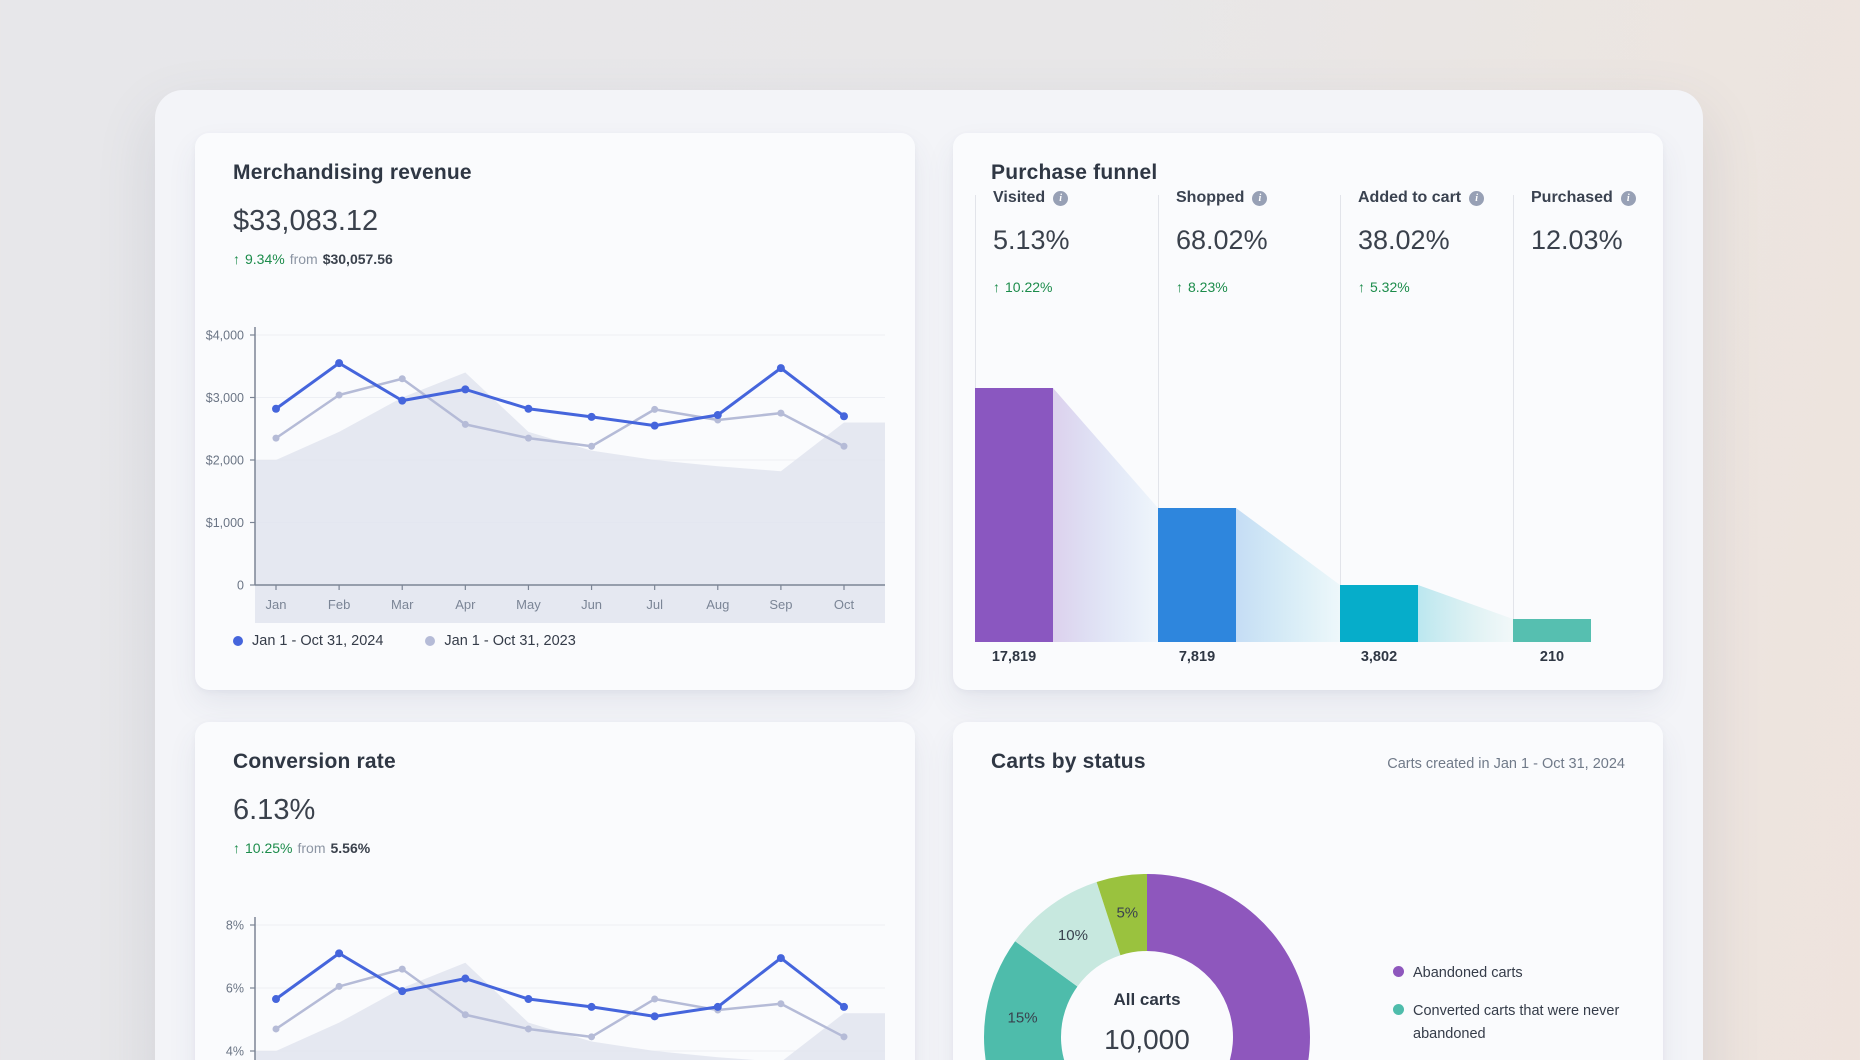 The height and width of the screenshot is (1060, 1860). Describe the element at coordinates (1379, 657) in the screenshot. I see `funnel-bar-count: 3,802` at that location.